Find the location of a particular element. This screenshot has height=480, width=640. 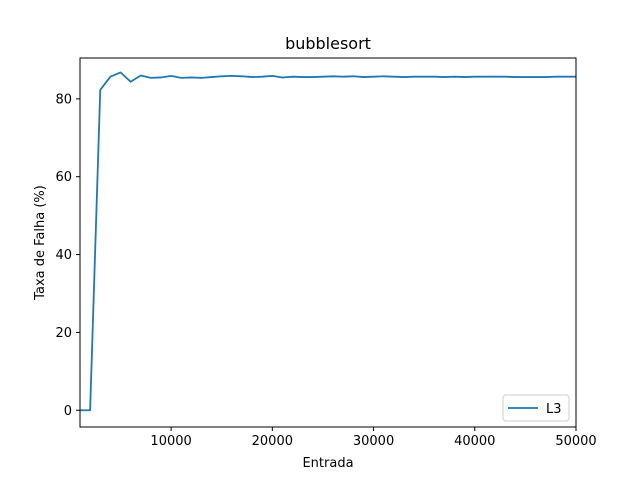

x-tick-label: 50000 is located at coordinates (575, 441).